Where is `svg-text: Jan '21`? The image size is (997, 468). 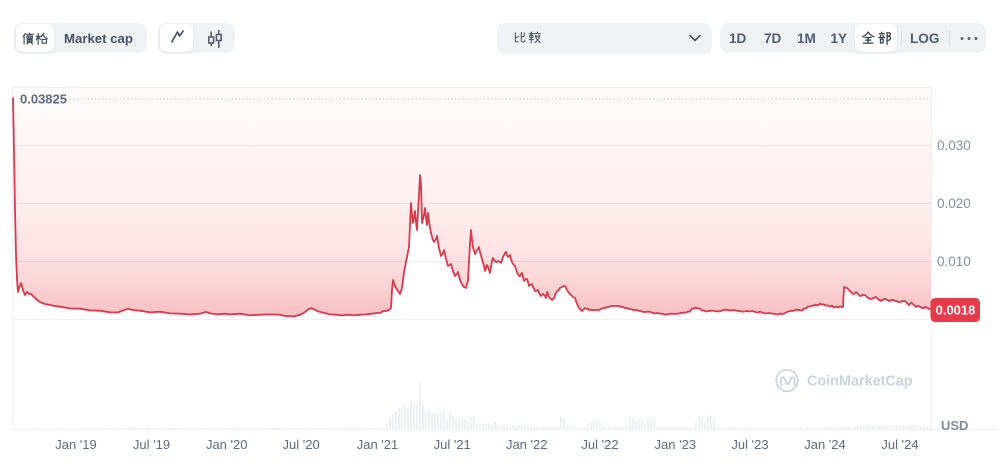 svg-text: Jan '21 is located at coordinates (378, 444).